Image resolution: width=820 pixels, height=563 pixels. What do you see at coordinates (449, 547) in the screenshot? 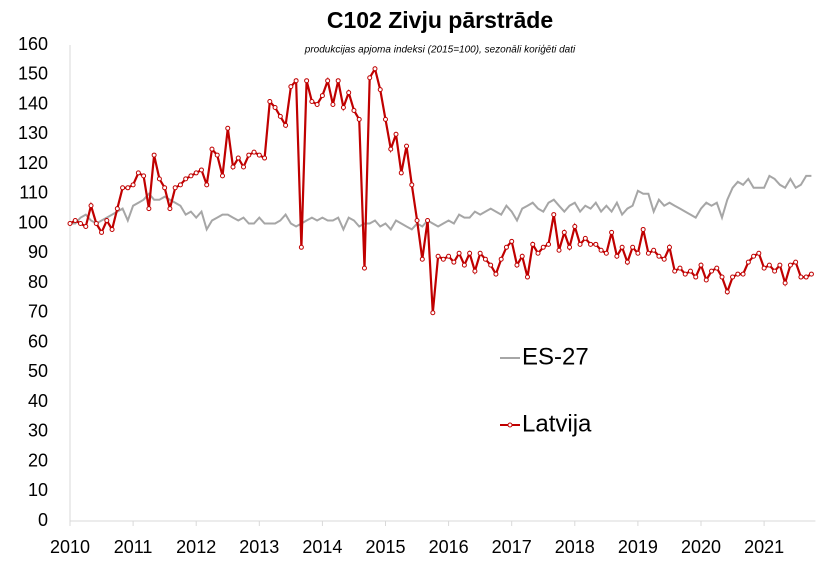
I see `x-tick-label: 2016` at bounding box center [449, 547].